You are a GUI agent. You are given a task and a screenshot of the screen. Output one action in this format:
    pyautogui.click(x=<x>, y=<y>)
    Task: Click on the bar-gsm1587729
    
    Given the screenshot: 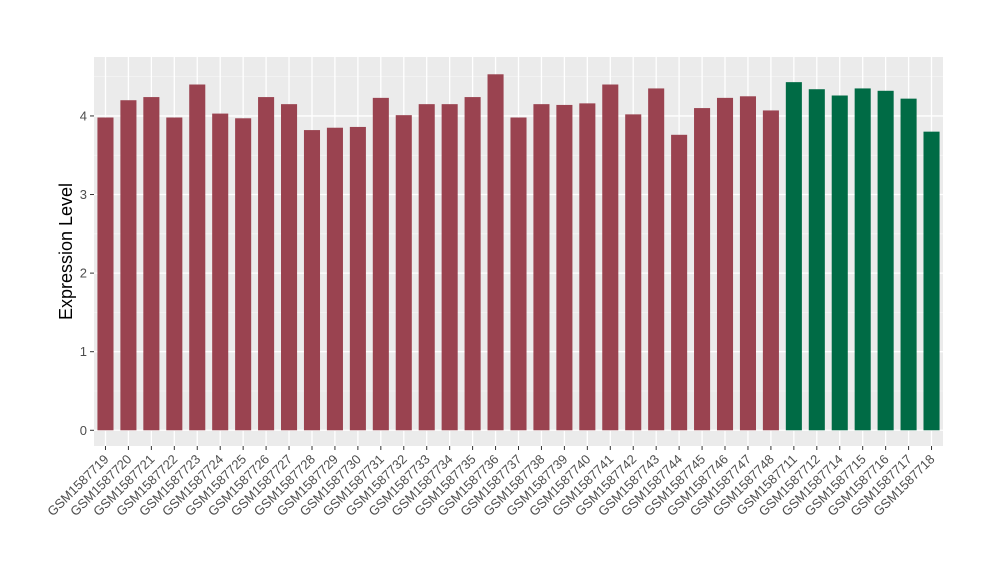 What is the action you would take?
    pyautogui.click(x=334, y=279)
    